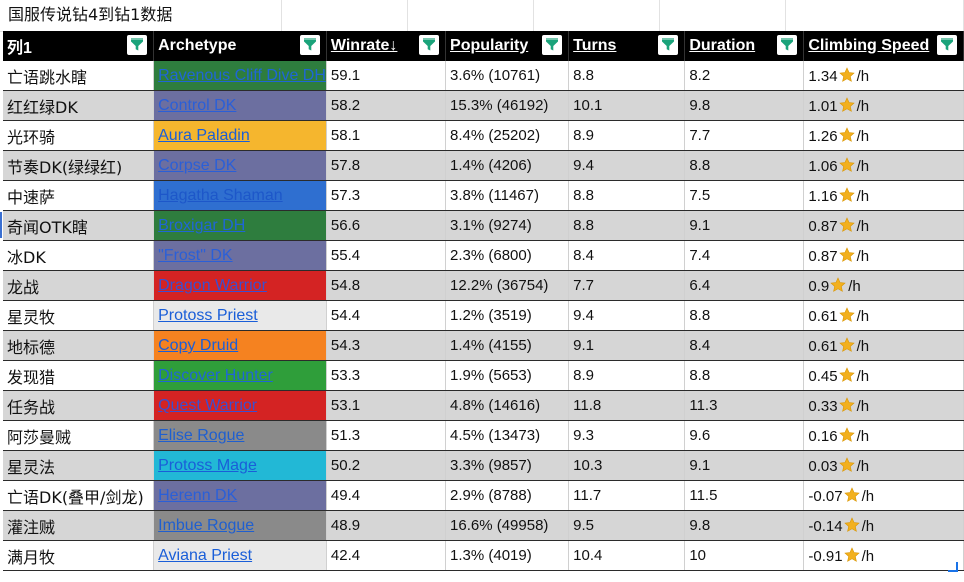 Image resolution: width=964 pixels, height=582 pixels. I want to click on archetype-cell: Herenn DK, so click(240, 495).